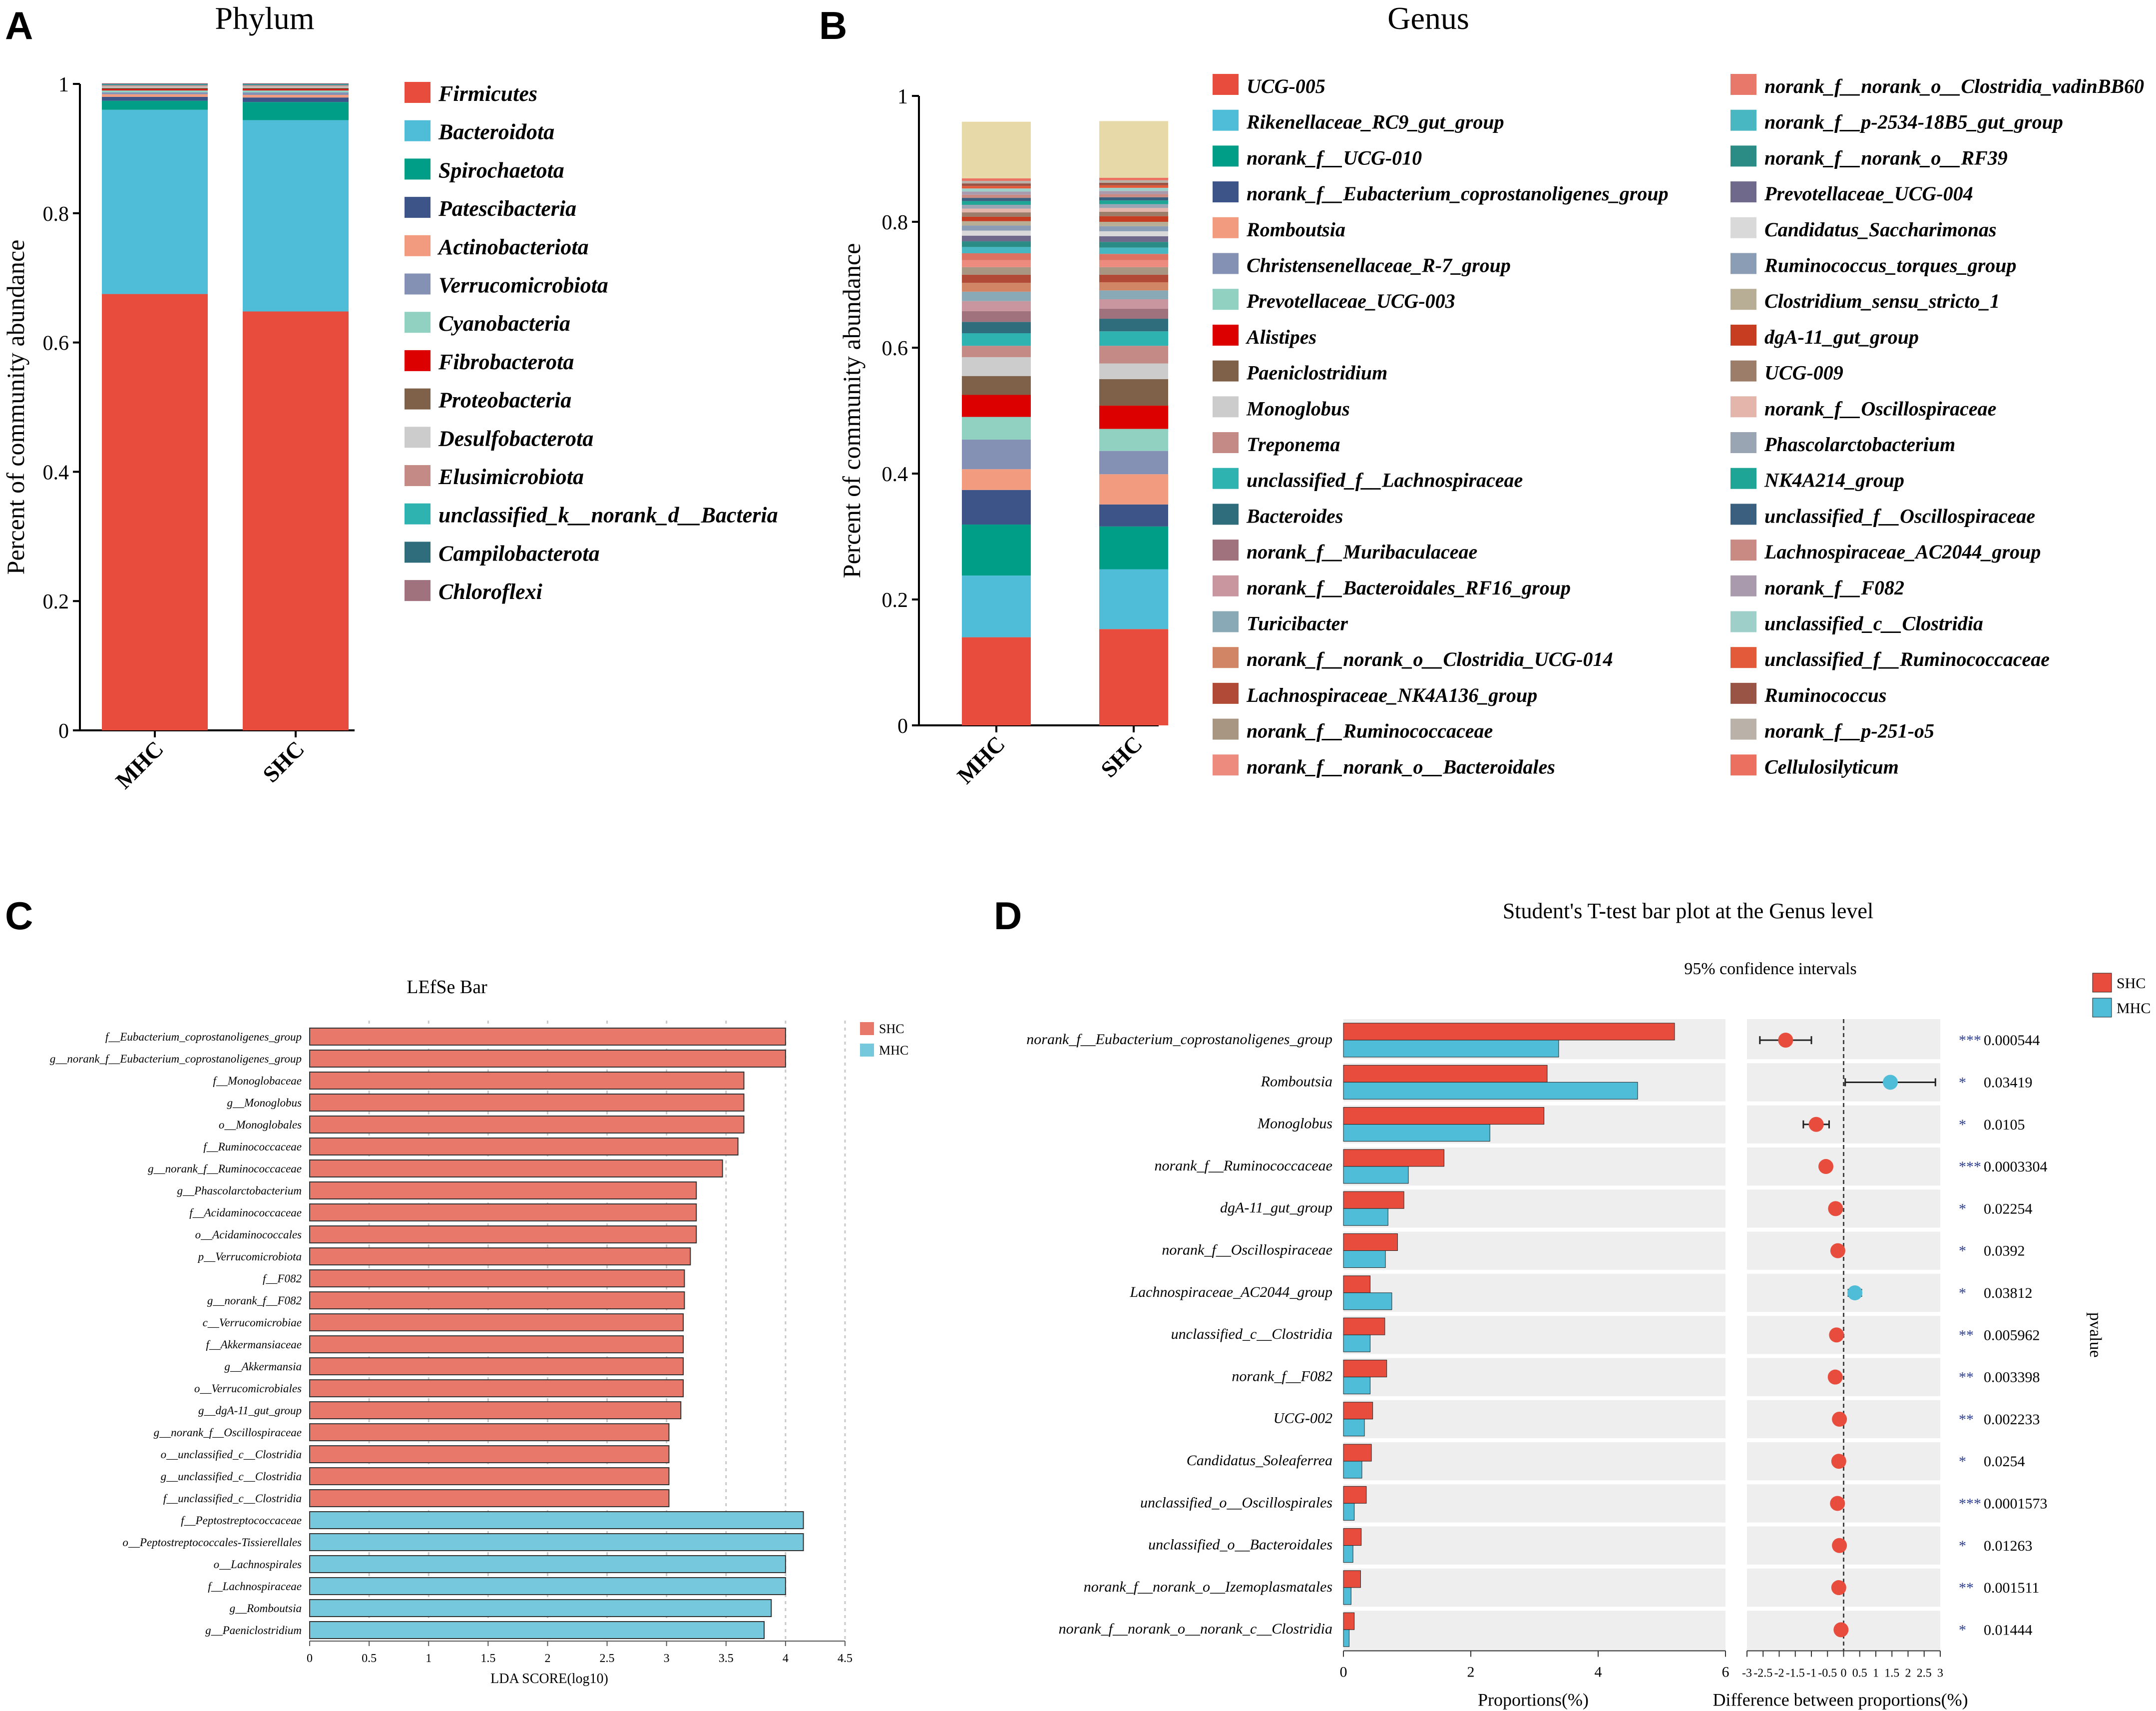 The width and height of the screenshot is (2156, 1711). I want to click on lefse-category-label: g__Romboutsia, so click(266, 1608).